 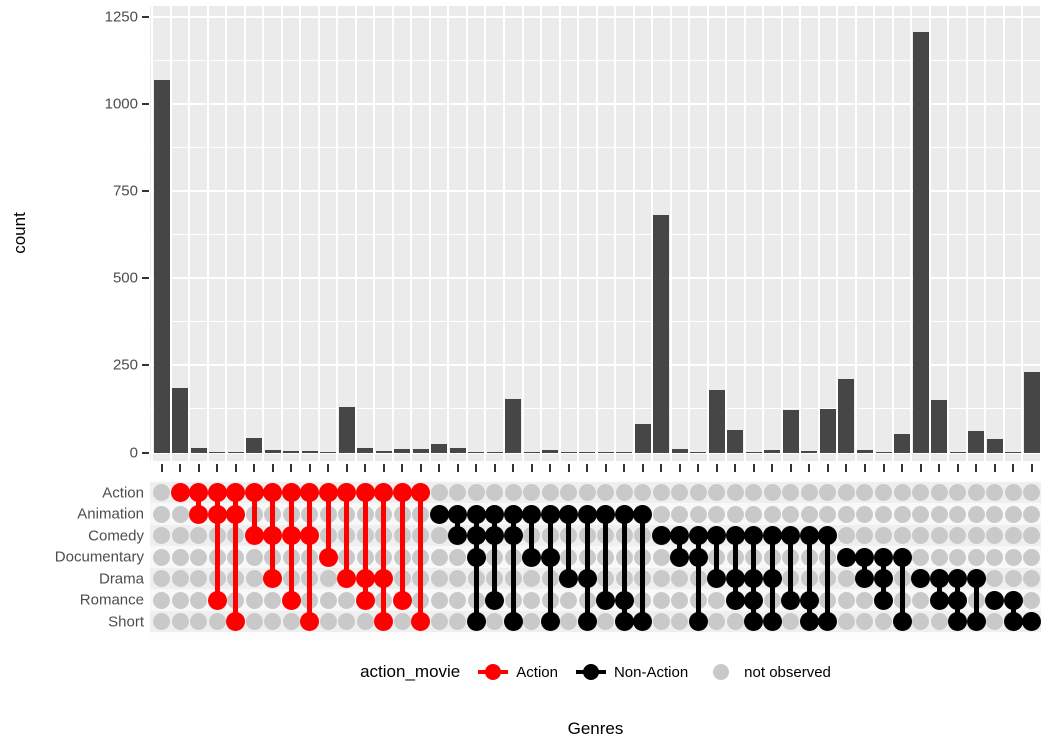 I want to click on y-tick-label: 750, so click(x=125, y=191).